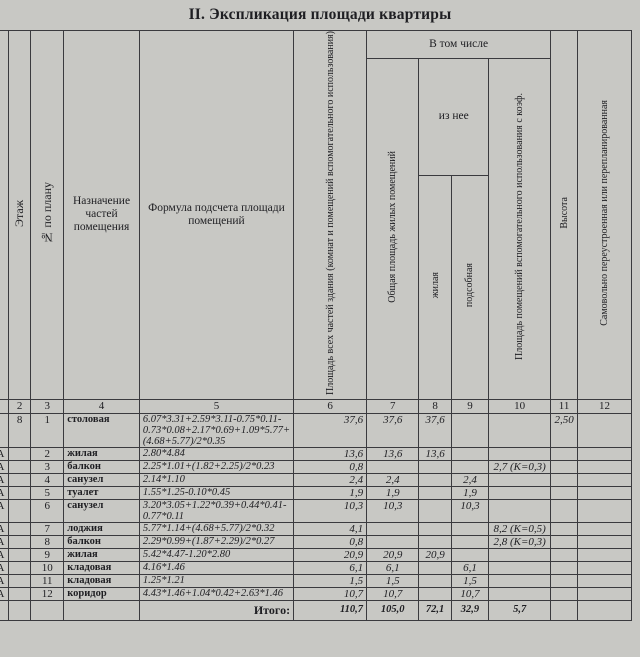 Image resolution: width=640 pixels, height=657 pixels. What do you see at coordinates (330, 541) in the screenshot?
I see `total-area-cell: 0,8` at bounding box center [330, 541].